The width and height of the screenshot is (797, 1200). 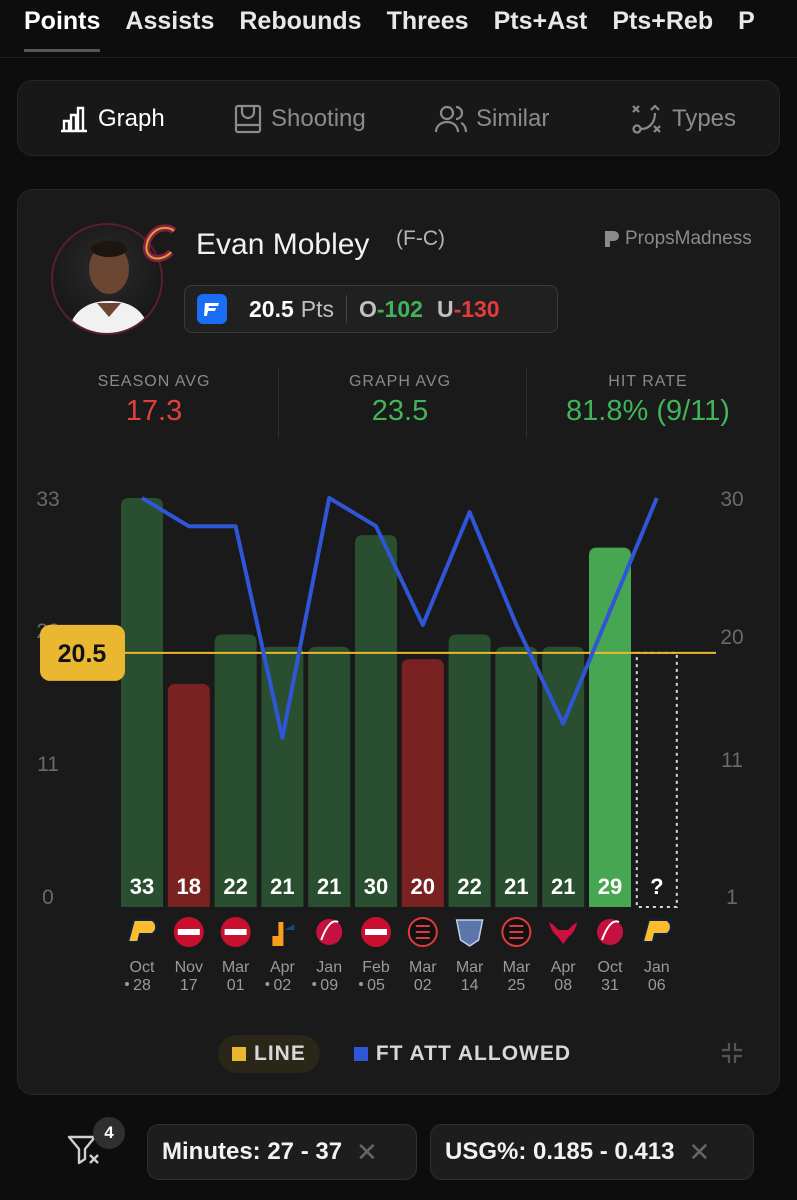 I want to click on ft-att-allowed-line, so click(x=399, y=618).